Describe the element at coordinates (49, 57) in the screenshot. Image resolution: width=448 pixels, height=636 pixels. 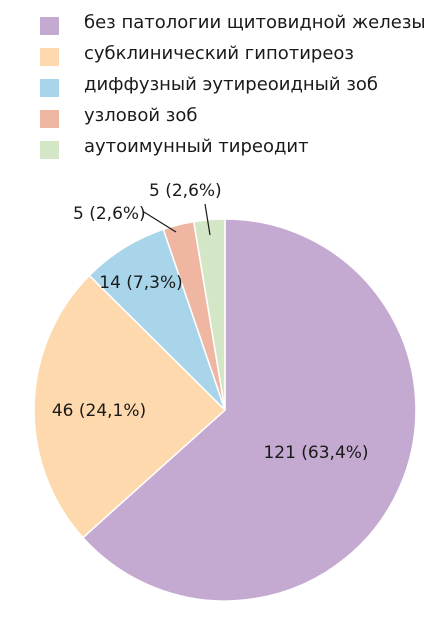
I see `legend-swatch-subclinical-hypothyroidism` at that location.